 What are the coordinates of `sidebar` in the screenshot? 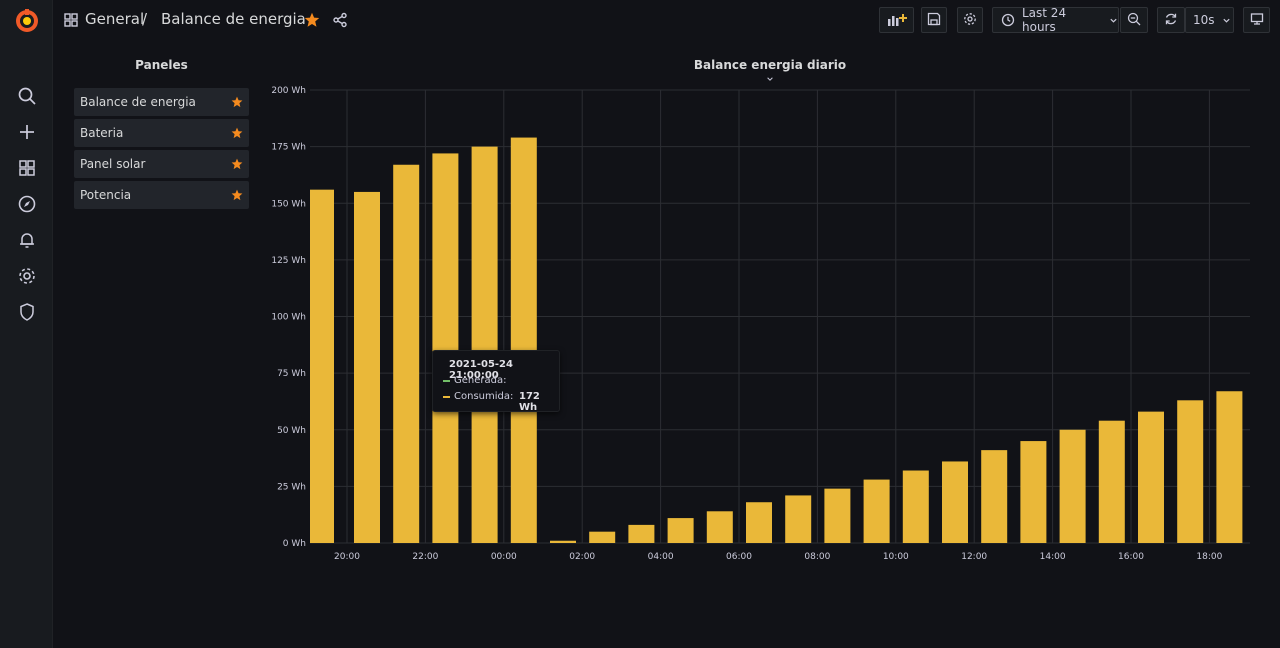 It's located at (26, 324).